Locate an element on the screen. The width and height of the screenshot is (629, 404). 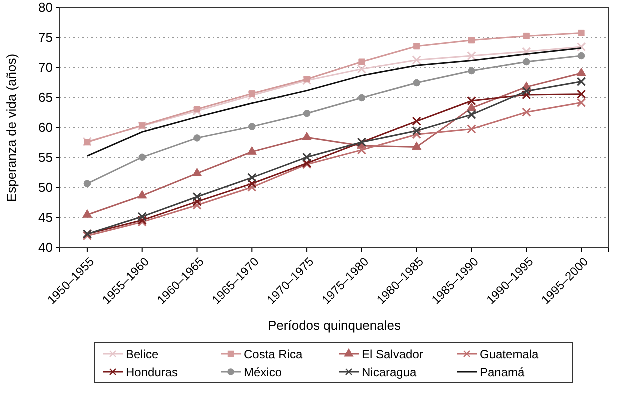
legend-label: Belice is located at coordinates (143, 355).